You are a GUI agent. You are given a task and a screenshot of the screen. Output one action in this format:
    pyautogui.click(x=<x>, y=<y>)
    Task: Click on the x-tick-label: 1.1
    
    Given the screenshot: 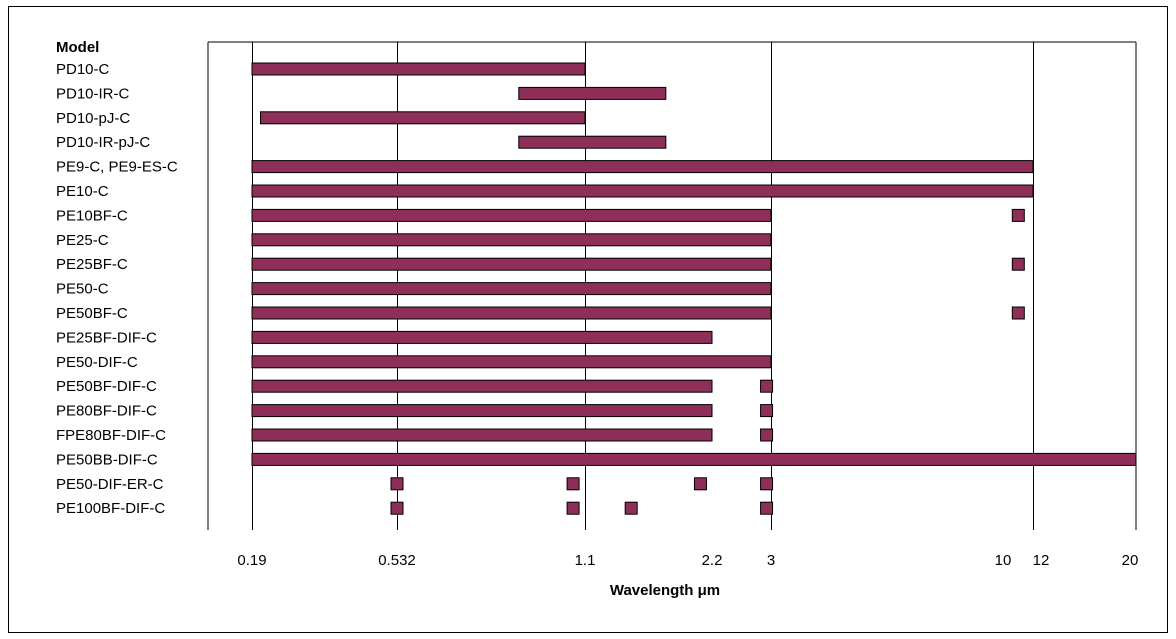 What is the action you would take?
    pyautogui.click(x=585, y=560)
    